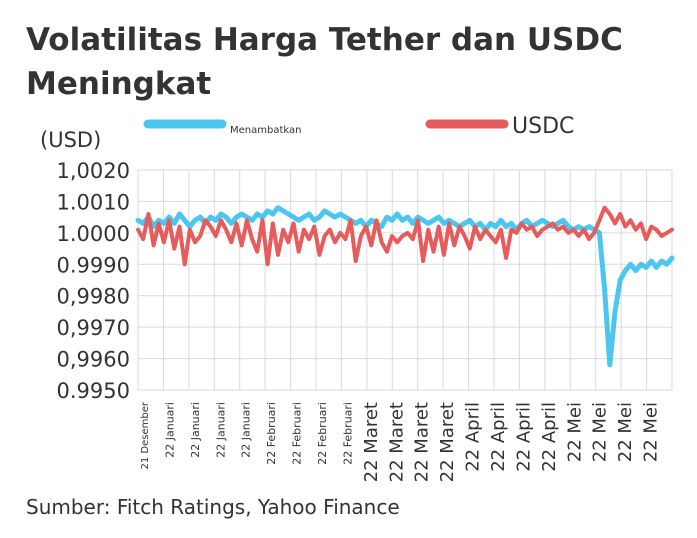 The height and width of the screenshot is (538, 697). Describe the element at coordinates (93, 297) in the screenshot. I see `y-tick-label: 0,9980` at that location.